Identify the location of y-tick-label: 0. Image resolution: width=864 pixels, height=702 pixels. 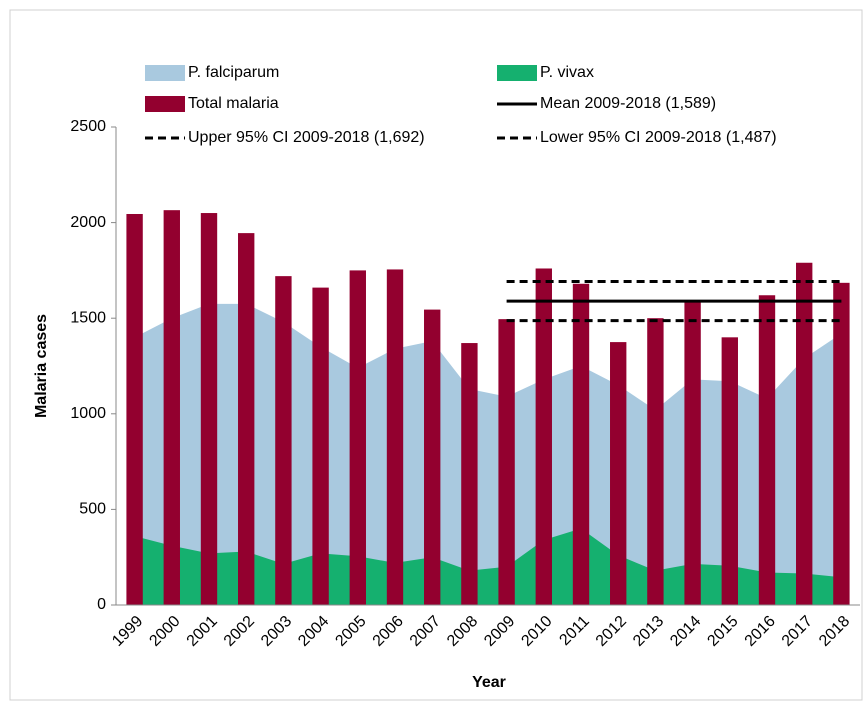
(101, 604).